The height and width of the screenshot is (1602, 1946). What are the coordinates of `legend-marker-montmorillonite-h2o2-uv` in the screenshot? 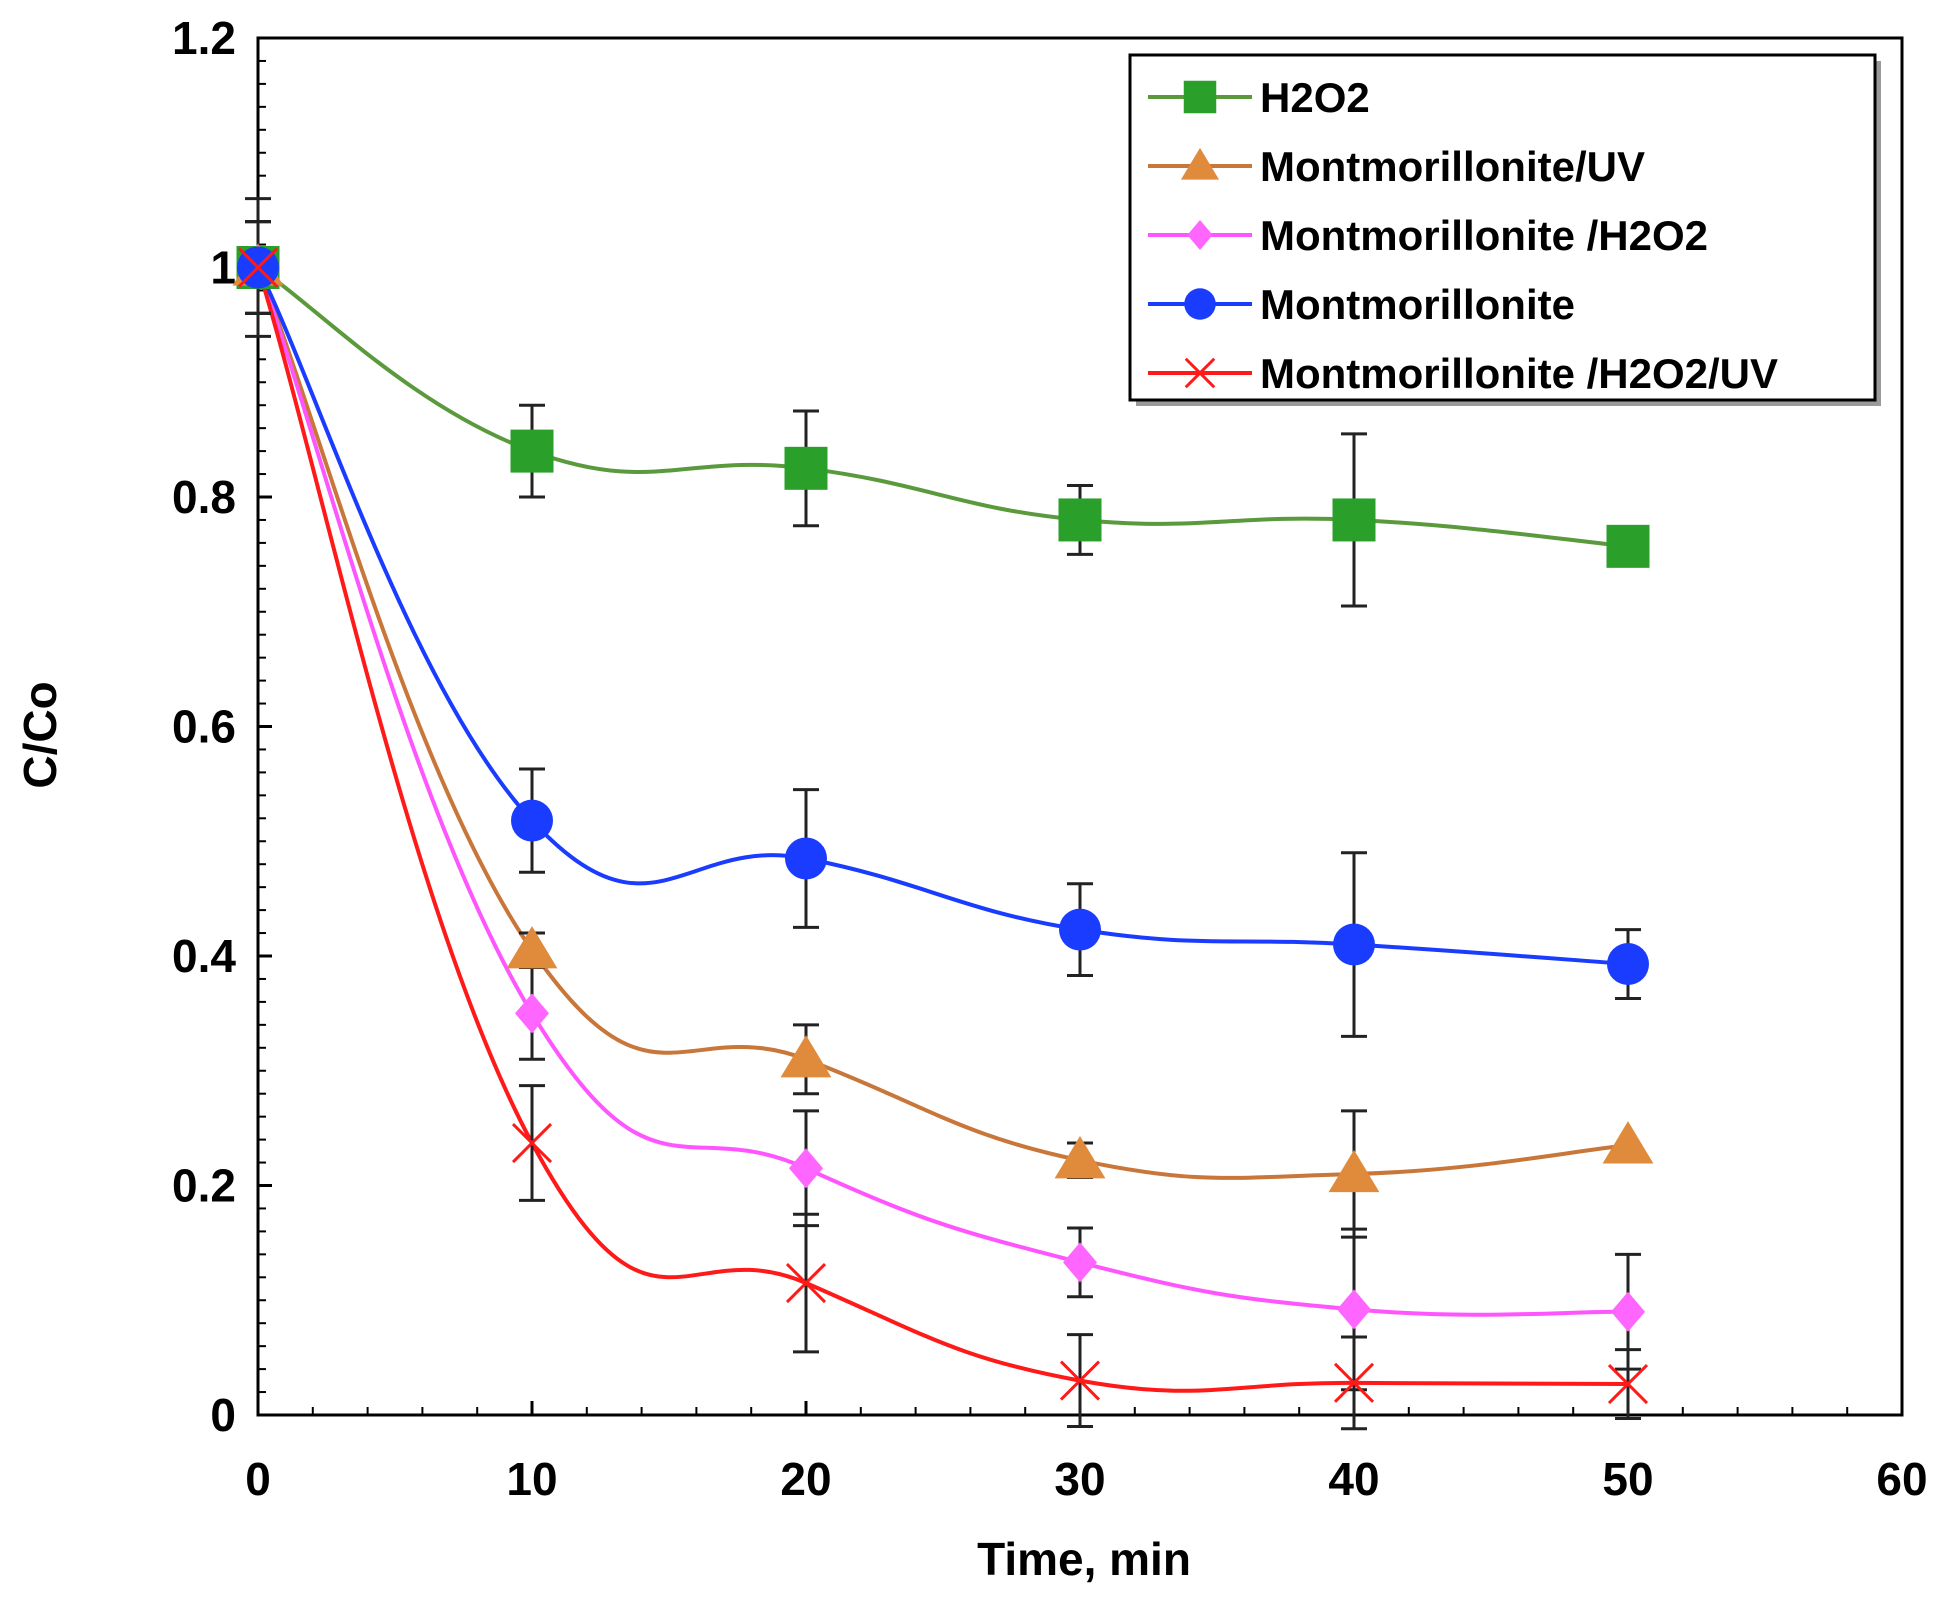 It's located at (1200, 373).